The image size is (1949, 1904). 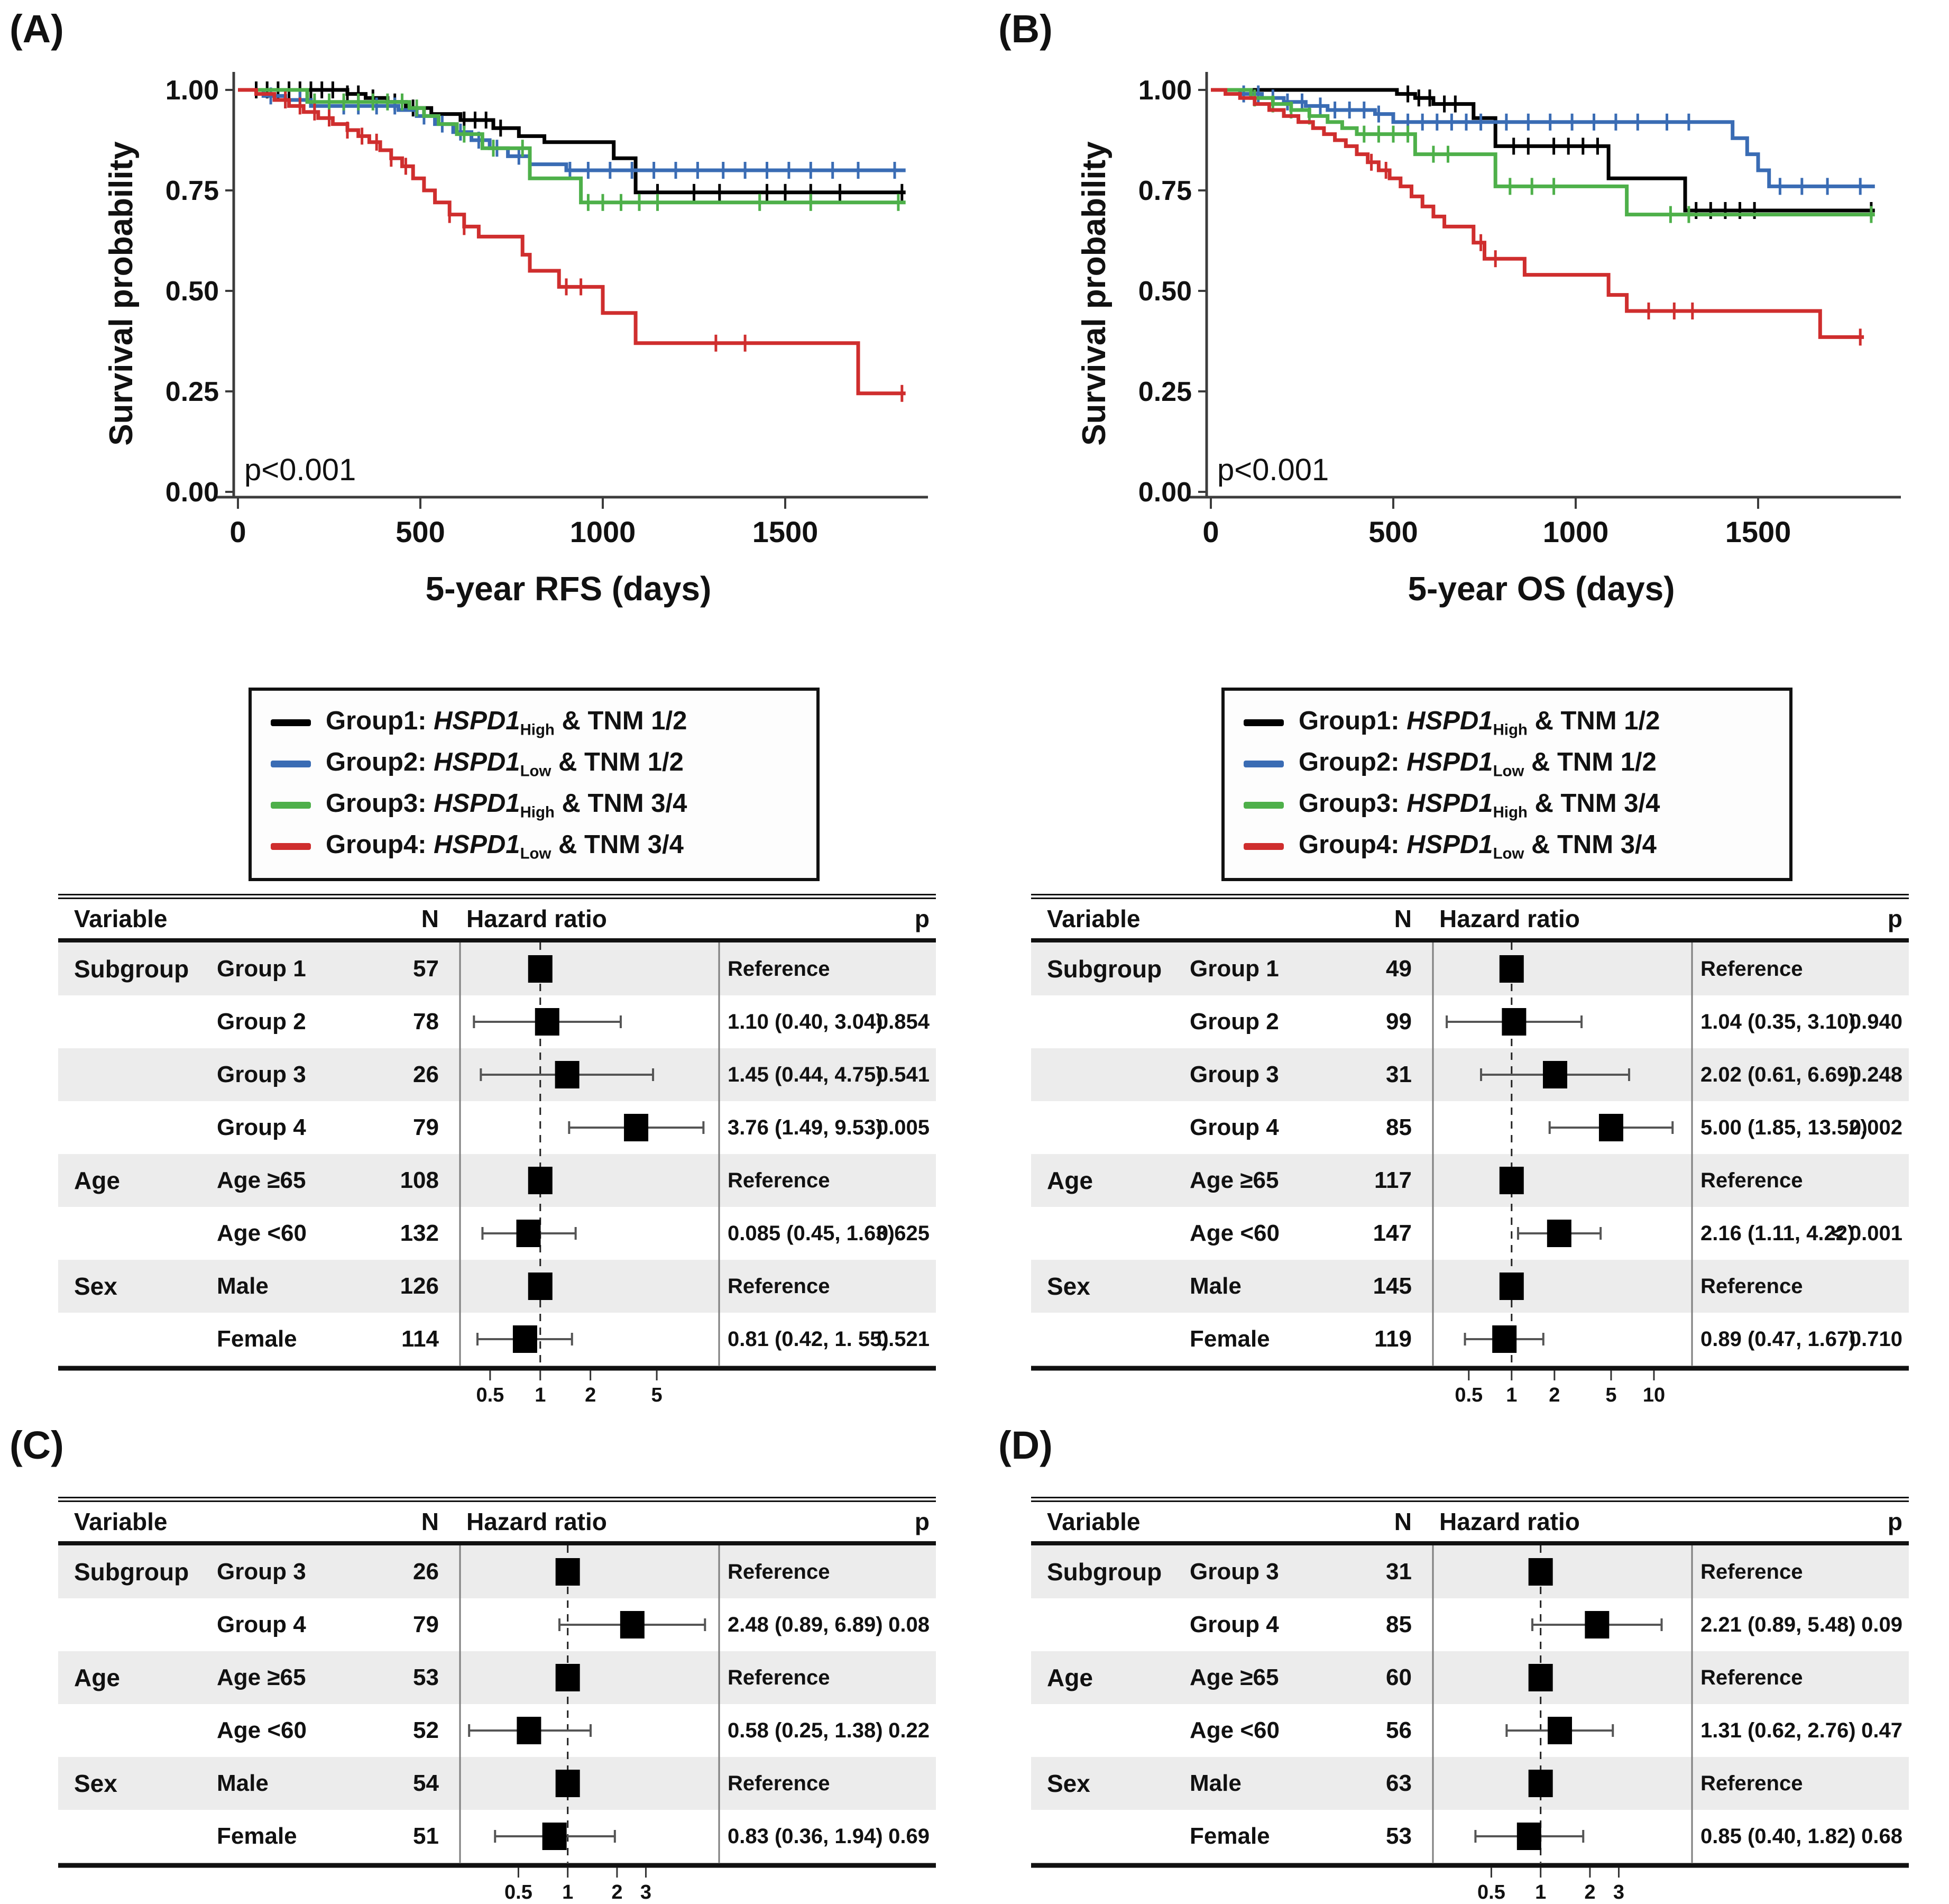 I want to click on legend-text-part: Low, so click(x=1508, y=854).